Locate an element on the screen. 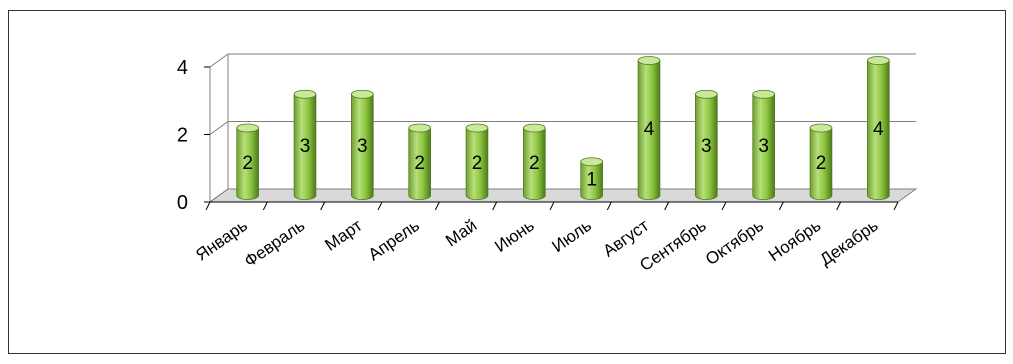  bar: 1 is located at coordinates (591, 178).